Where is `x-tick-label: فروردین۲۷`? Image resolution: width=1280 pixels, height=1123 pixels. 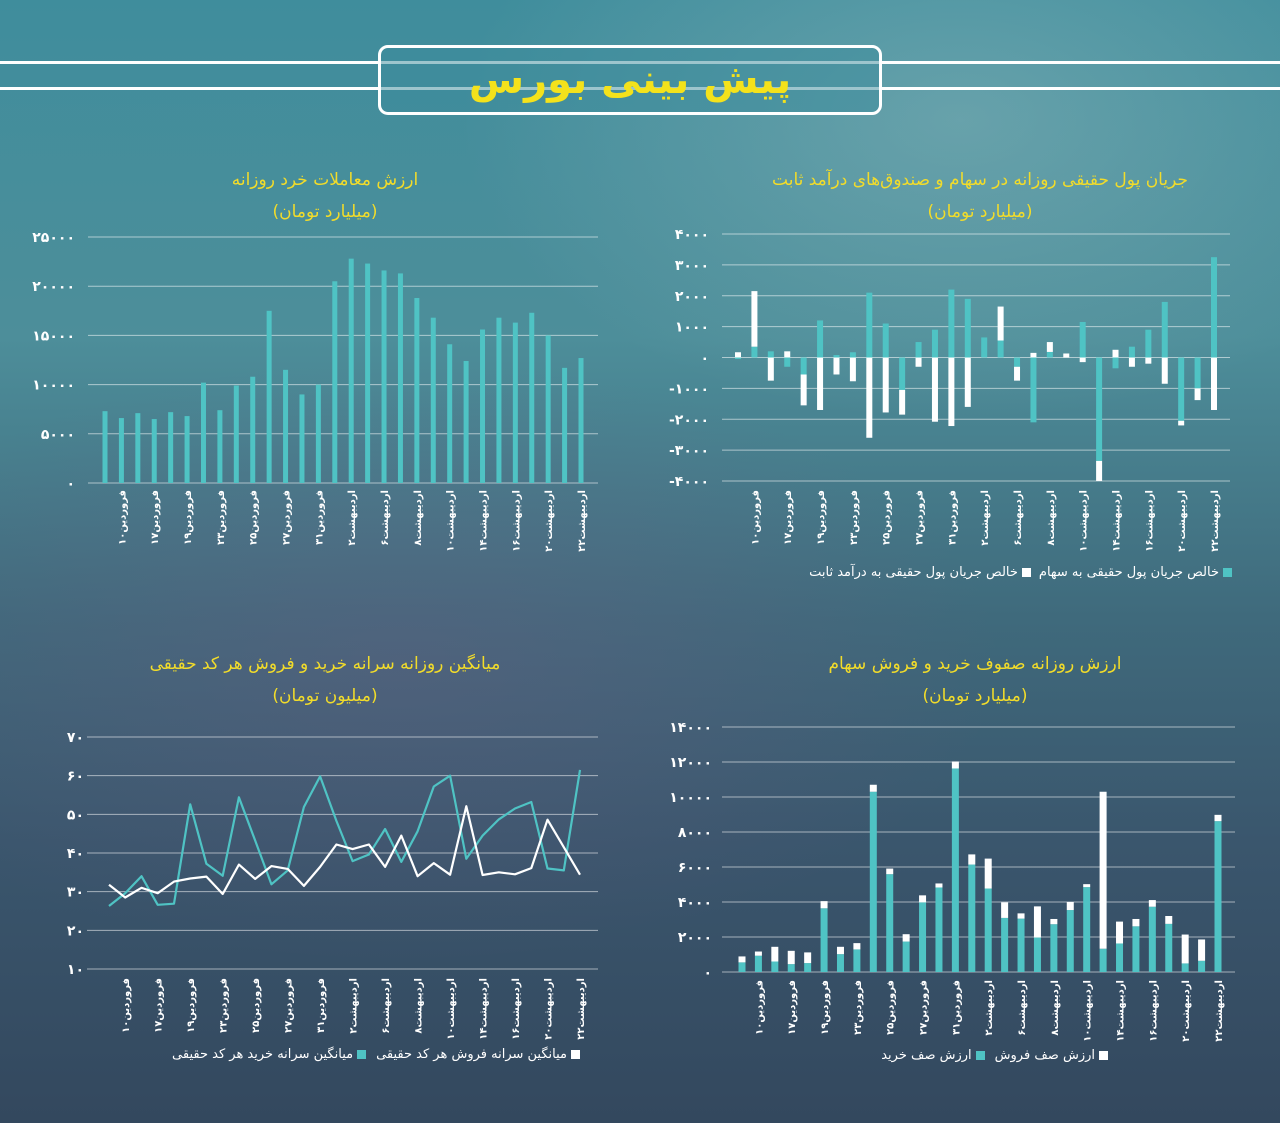
x-tick-label: فروردین۲۷ is located at coordinates (287, 517).